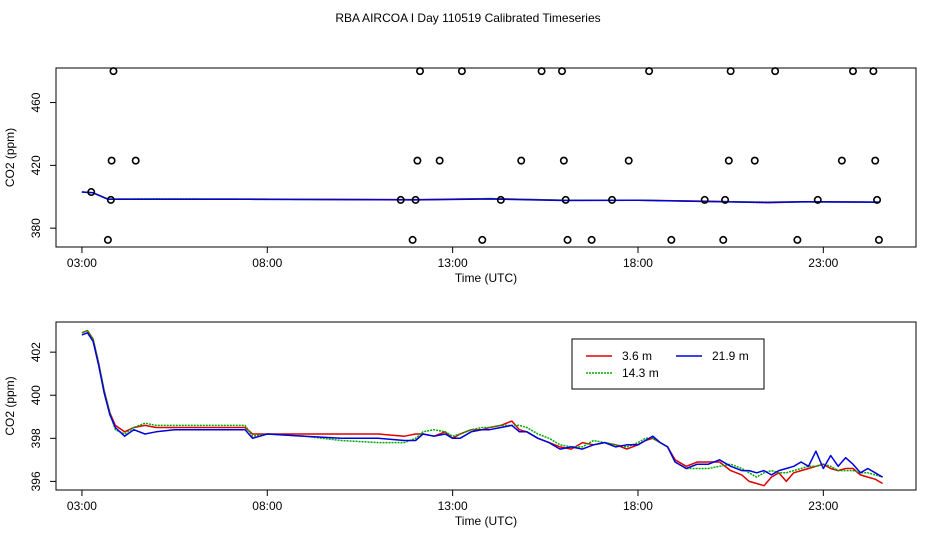 This screenshot has width=936, height=540. Describe the element at coordinates (36, 395) in the screenshot. I see `y-tick-label: 400` at that location.